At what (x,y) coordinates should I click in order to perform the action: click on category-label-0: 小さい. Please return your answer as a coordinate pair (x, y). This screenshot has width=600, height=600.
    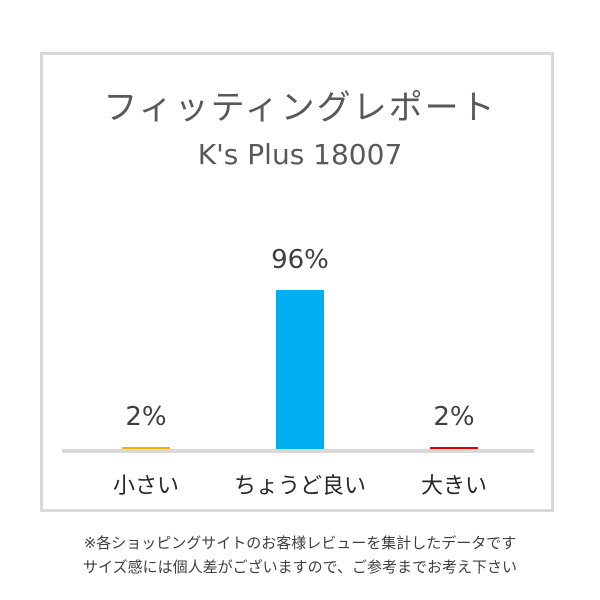
    Looking at the image, I should click on (146, 486).